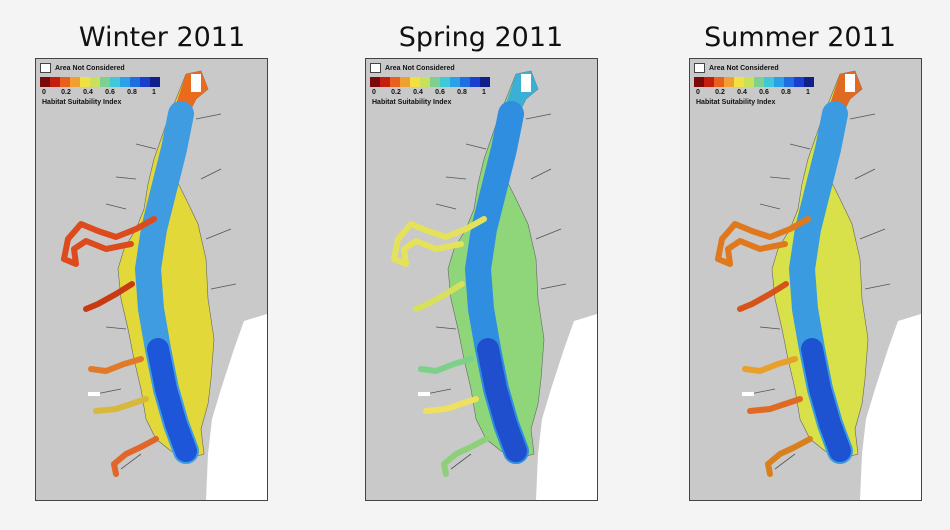 The width and height of the screenshot is (950, 530). I want to click on scale-tick-label: 0.6, so click(110, 92).